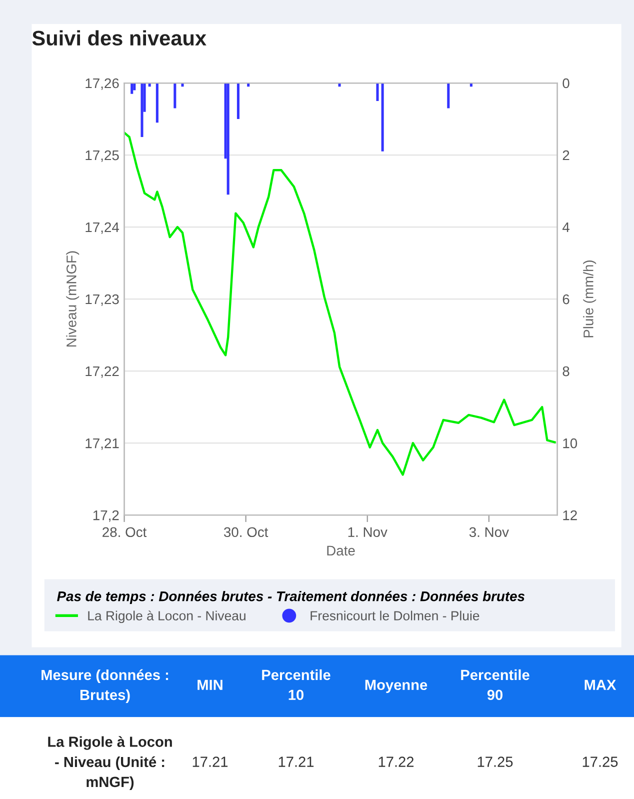  Describe the element at coordinates (102, 84) in the screenshot. I see `y-tick-label: 17,26` at that location.